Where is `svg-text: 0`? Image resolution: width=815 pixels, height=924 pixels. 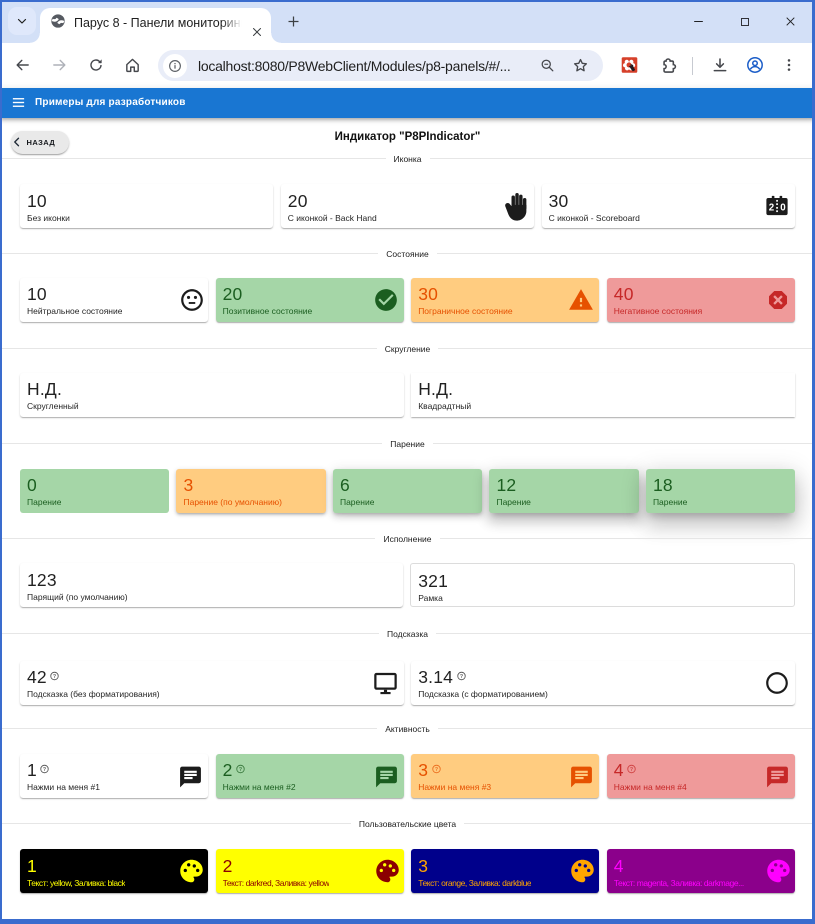 svg-text: 0 is located at coordinates (783, 207).